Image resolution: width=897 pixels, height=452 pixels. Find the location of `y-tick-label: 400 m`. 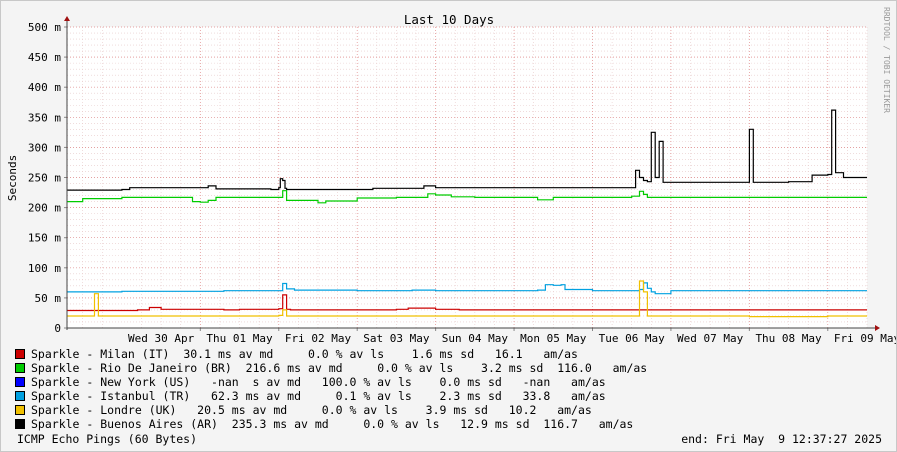

y-tick-label: 400 m is located at coordinates (44, 87).